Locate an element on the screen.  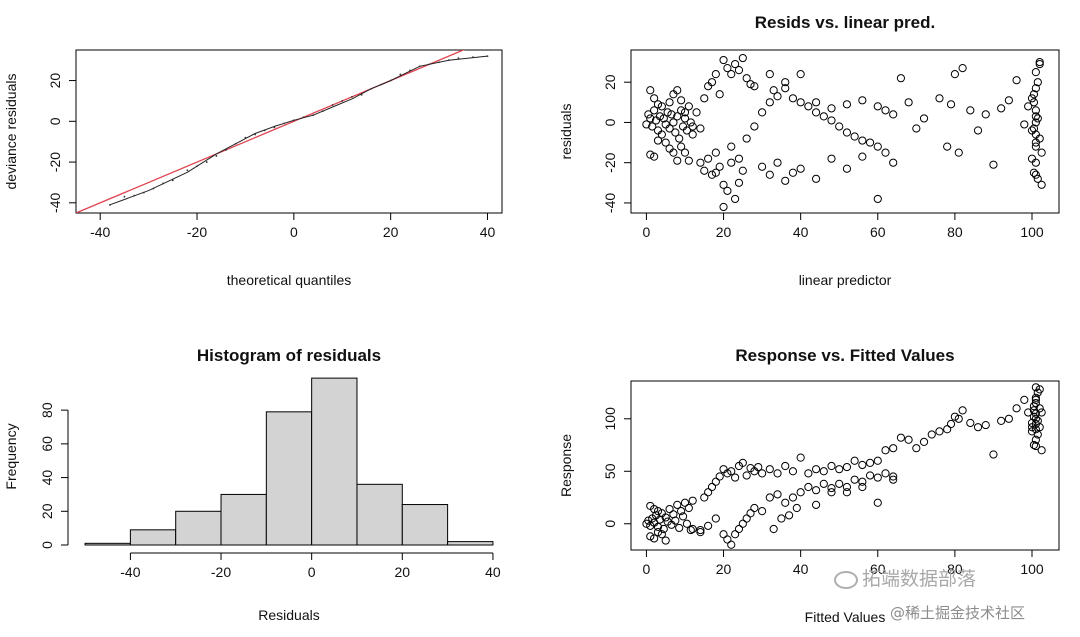
chart-title: Histogram of residuals is located at coordinates (289, 355).